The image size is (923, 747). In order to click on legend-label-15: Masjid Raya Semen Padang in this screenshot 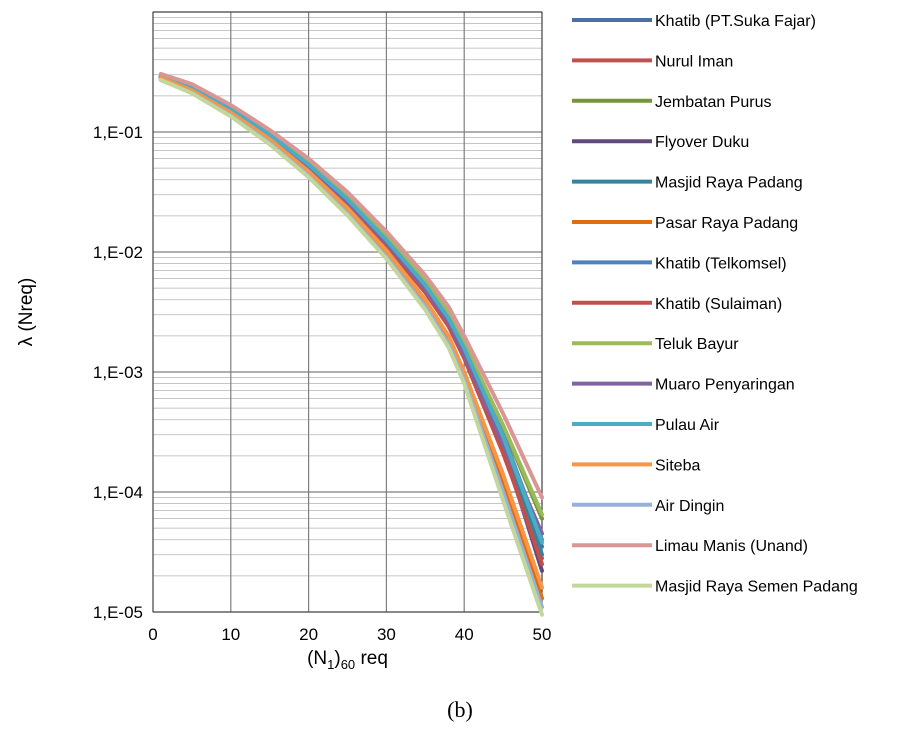, I will do `click(756, 587)`.